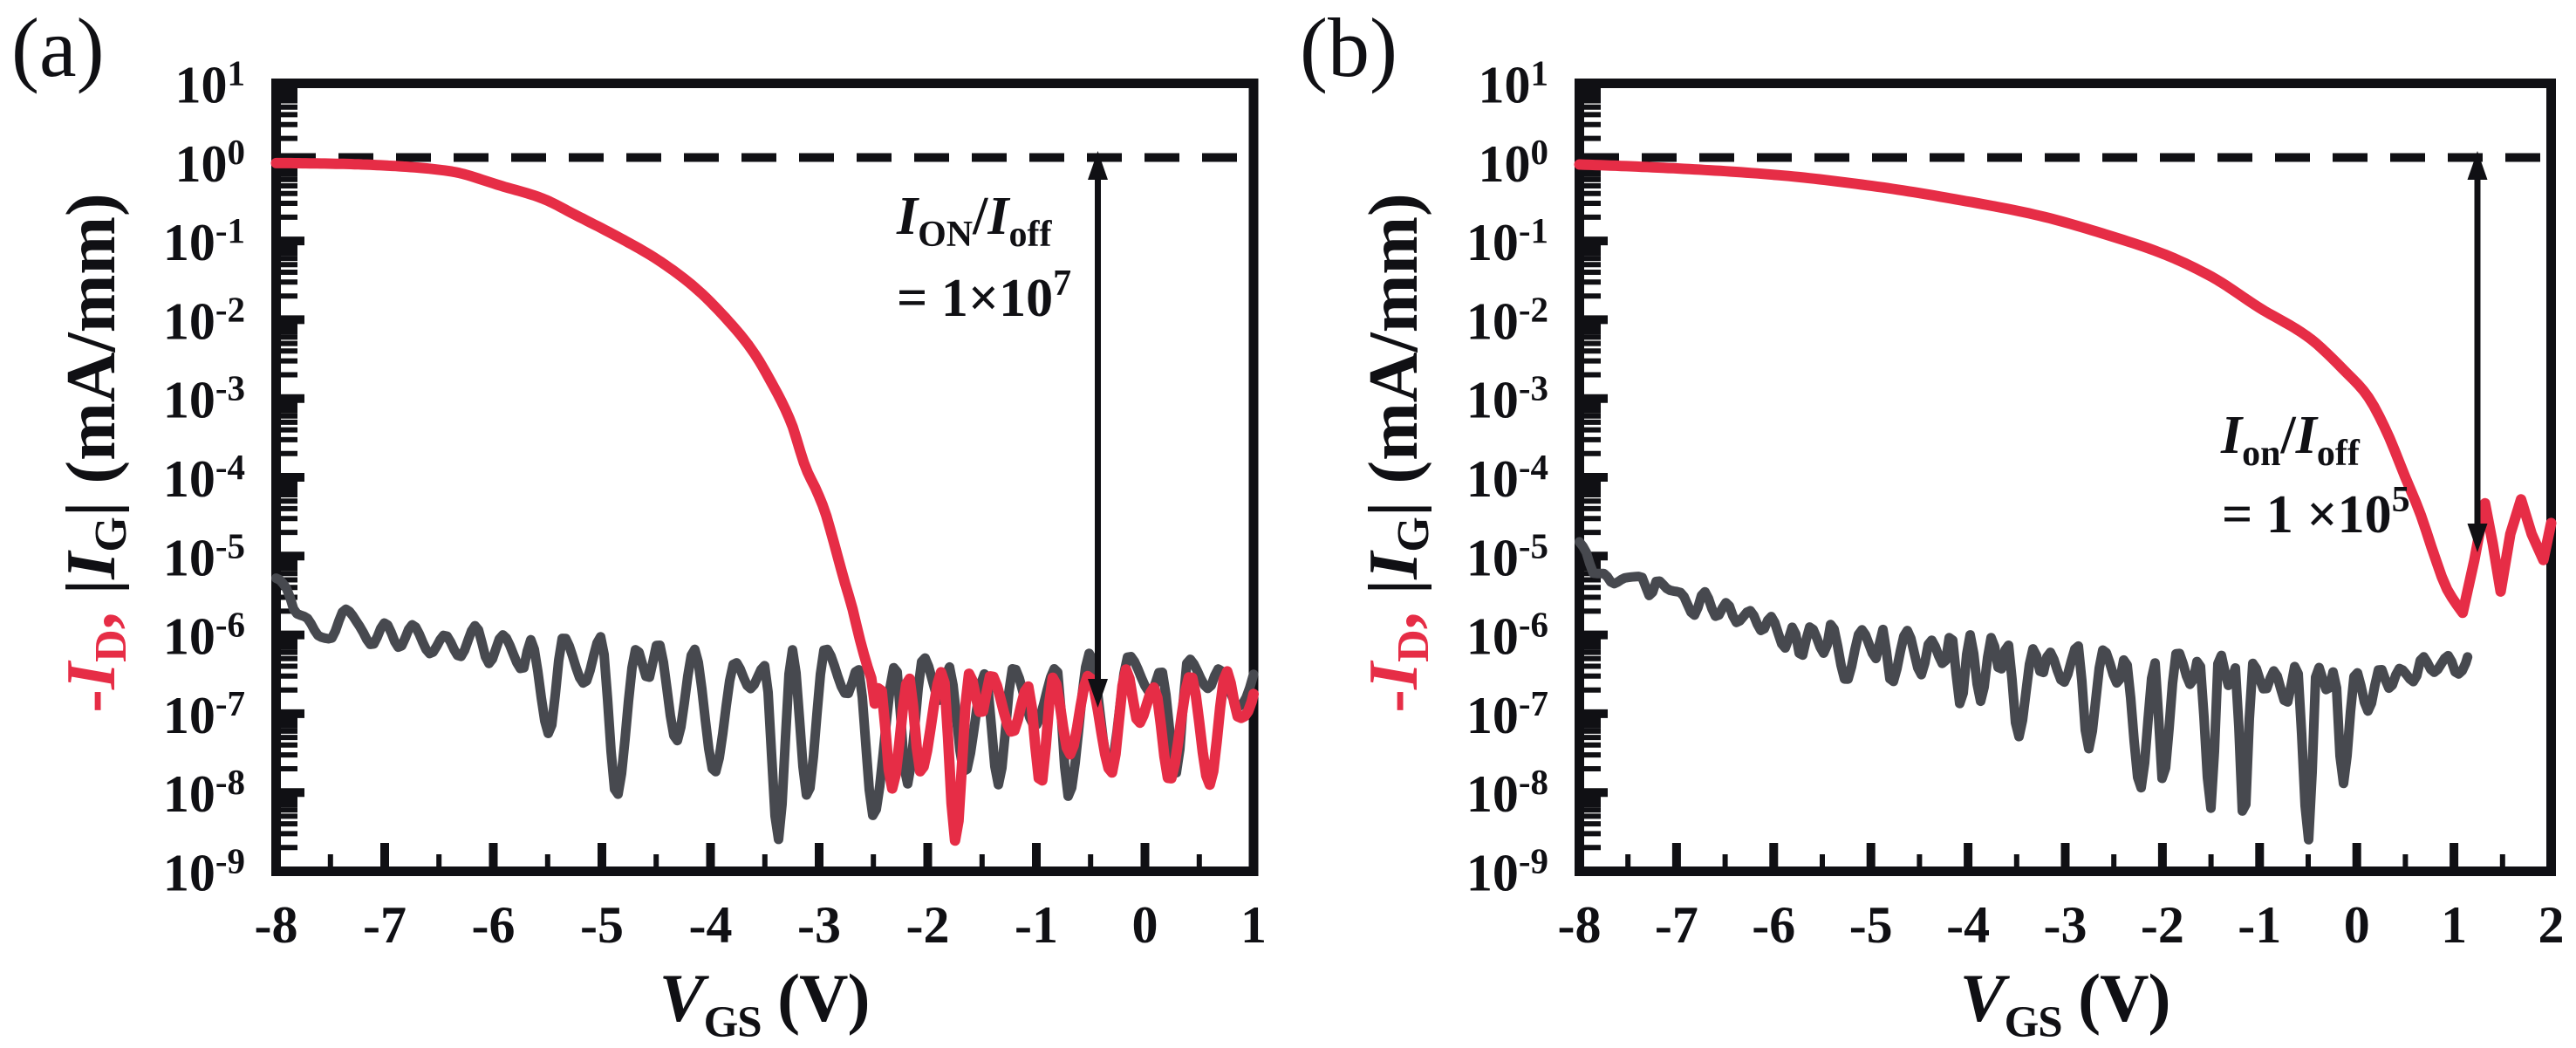 The width and height of the screenshot is (2576, 1048). I want to click on svg-text: Ion/Ioff, so click(2290, 440).